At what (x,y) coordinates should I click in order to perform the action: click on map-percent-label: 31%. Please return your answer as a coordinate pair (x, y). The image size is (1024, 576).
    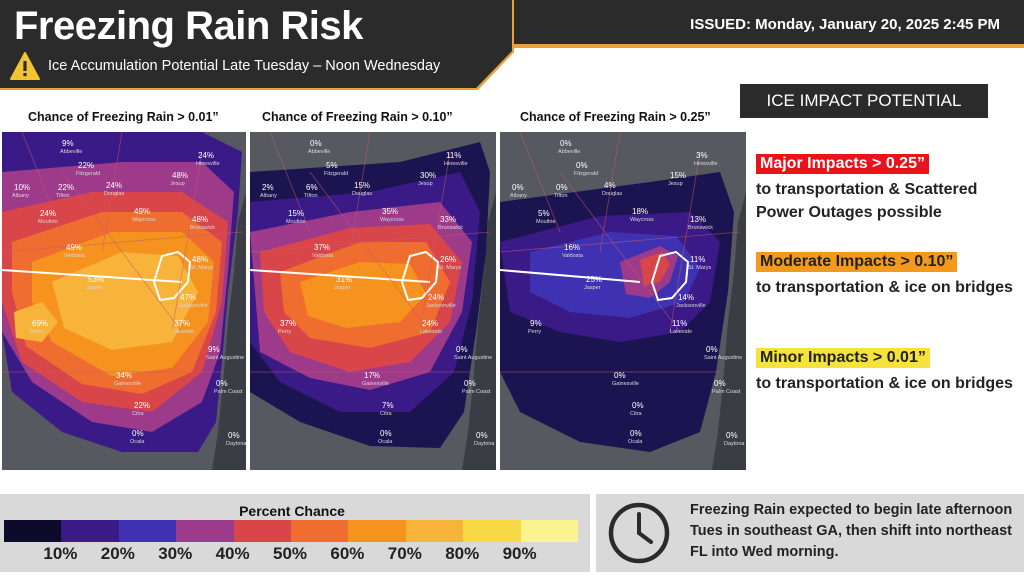
    Looking at the image, I should click on (344, 279).